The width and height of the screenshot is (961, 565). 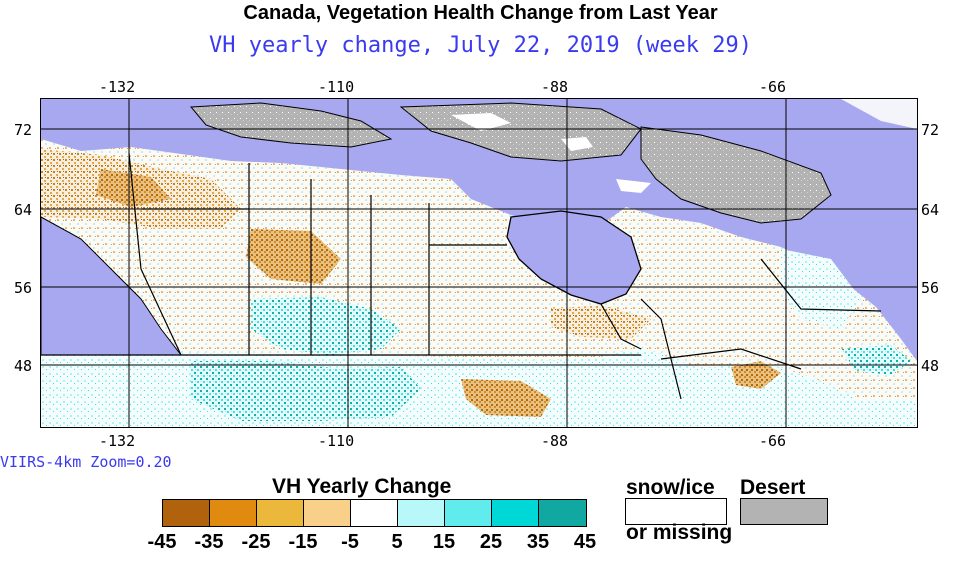 What do you see at coordinates (538, 542) in the screenshot?
I see `legend-tick-label: 35` at bounding box center [538, 542].